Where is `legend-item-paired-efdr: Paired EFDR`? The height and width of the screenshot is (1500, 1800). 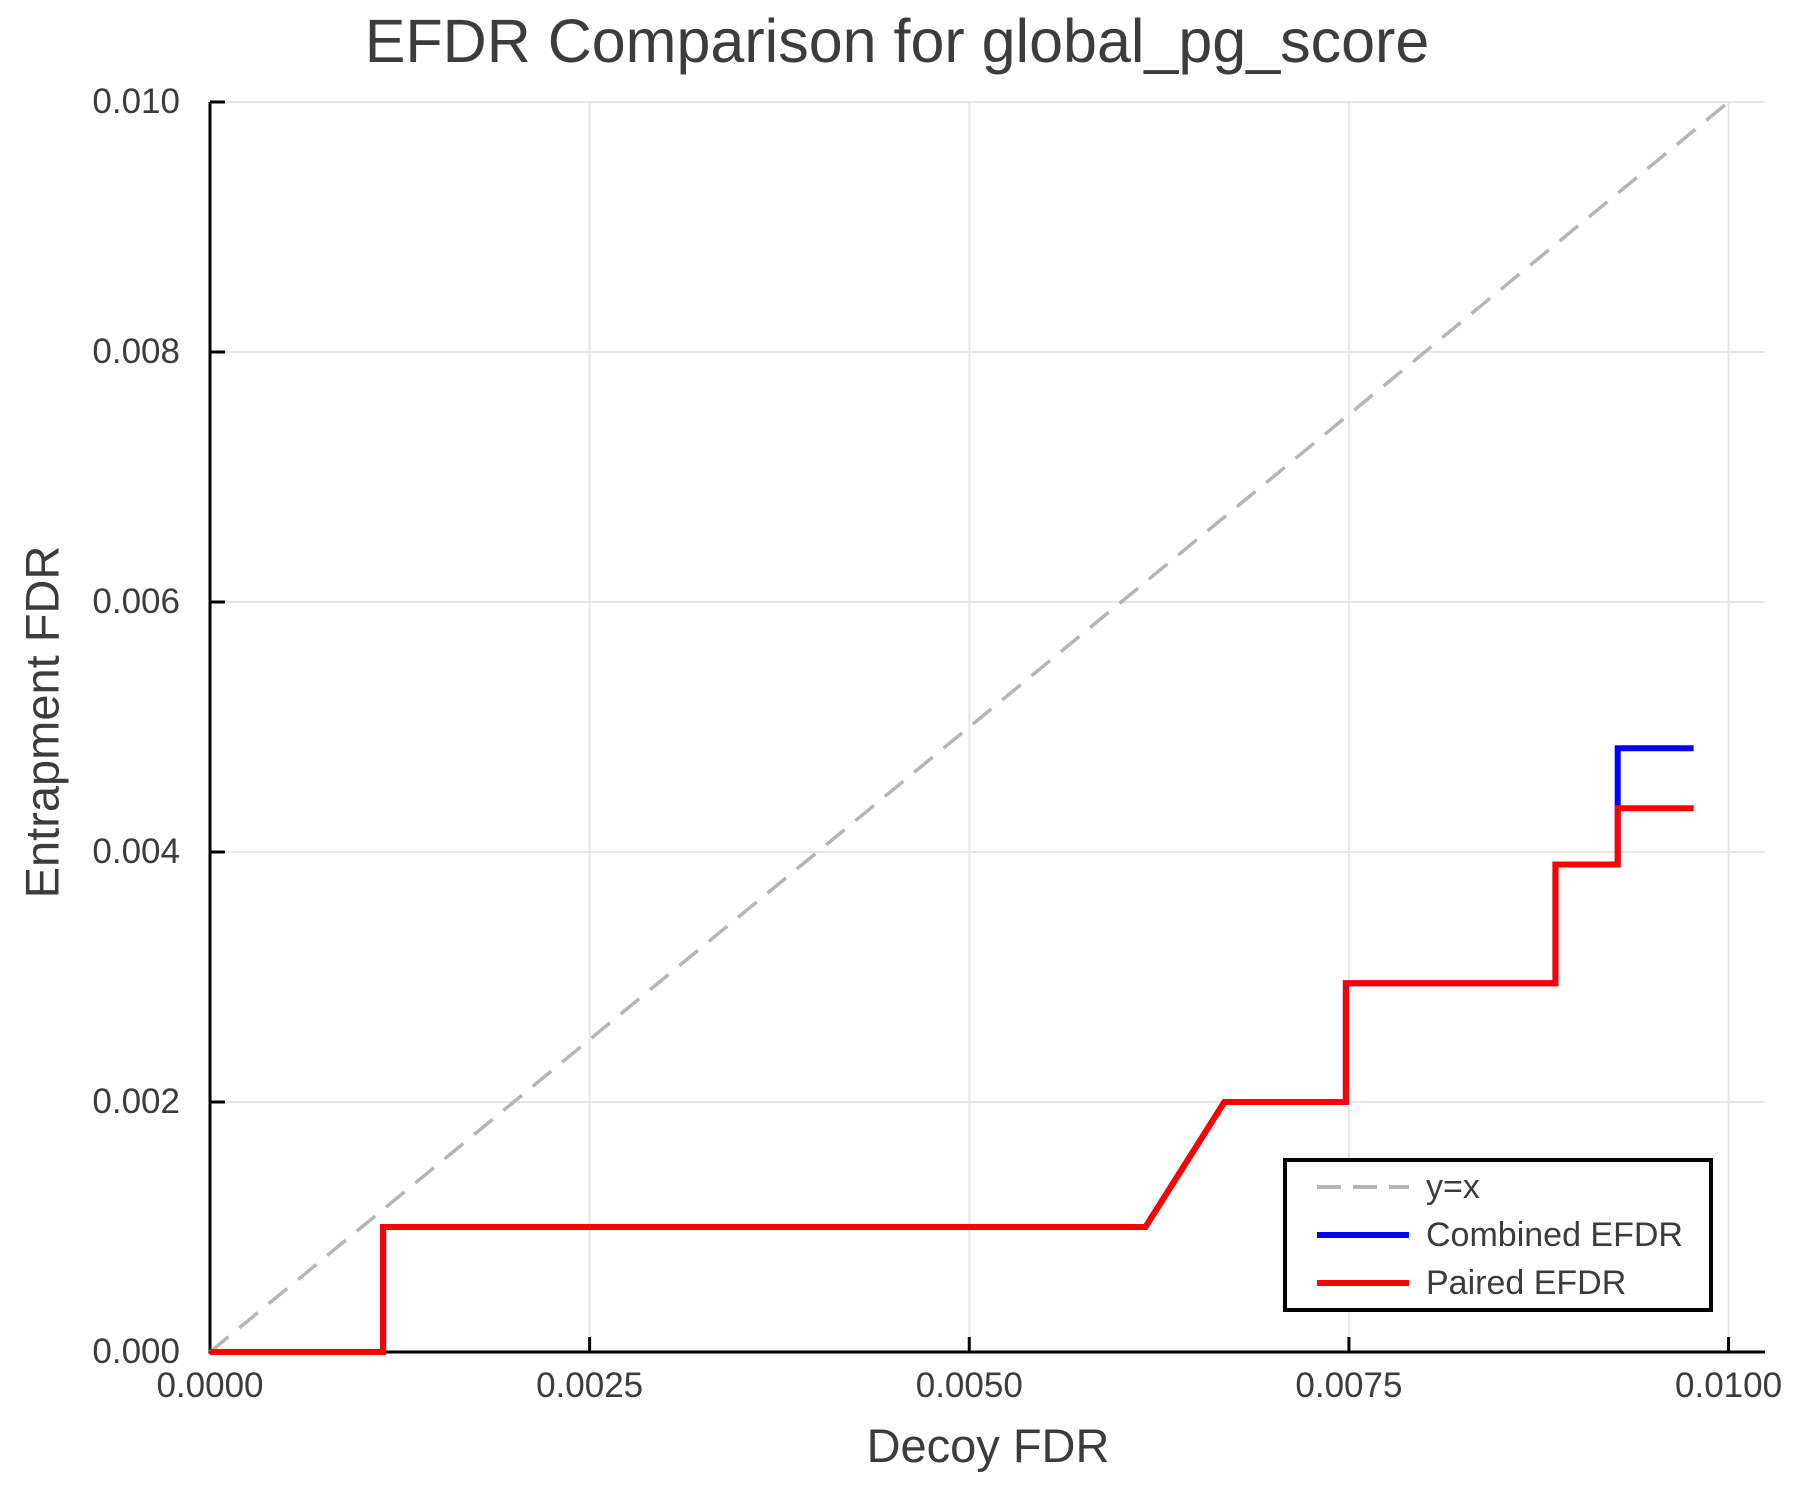 legend-item-paired-efdr: Paired EFDR is located at coordinates (1513, 1283).